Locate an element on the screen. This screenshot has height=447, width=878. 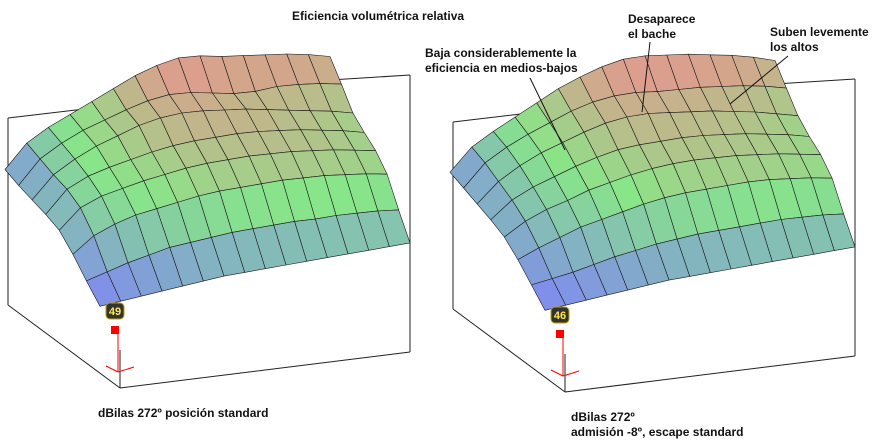
cursor-marker: 46 is located at coordinates (565, 341).